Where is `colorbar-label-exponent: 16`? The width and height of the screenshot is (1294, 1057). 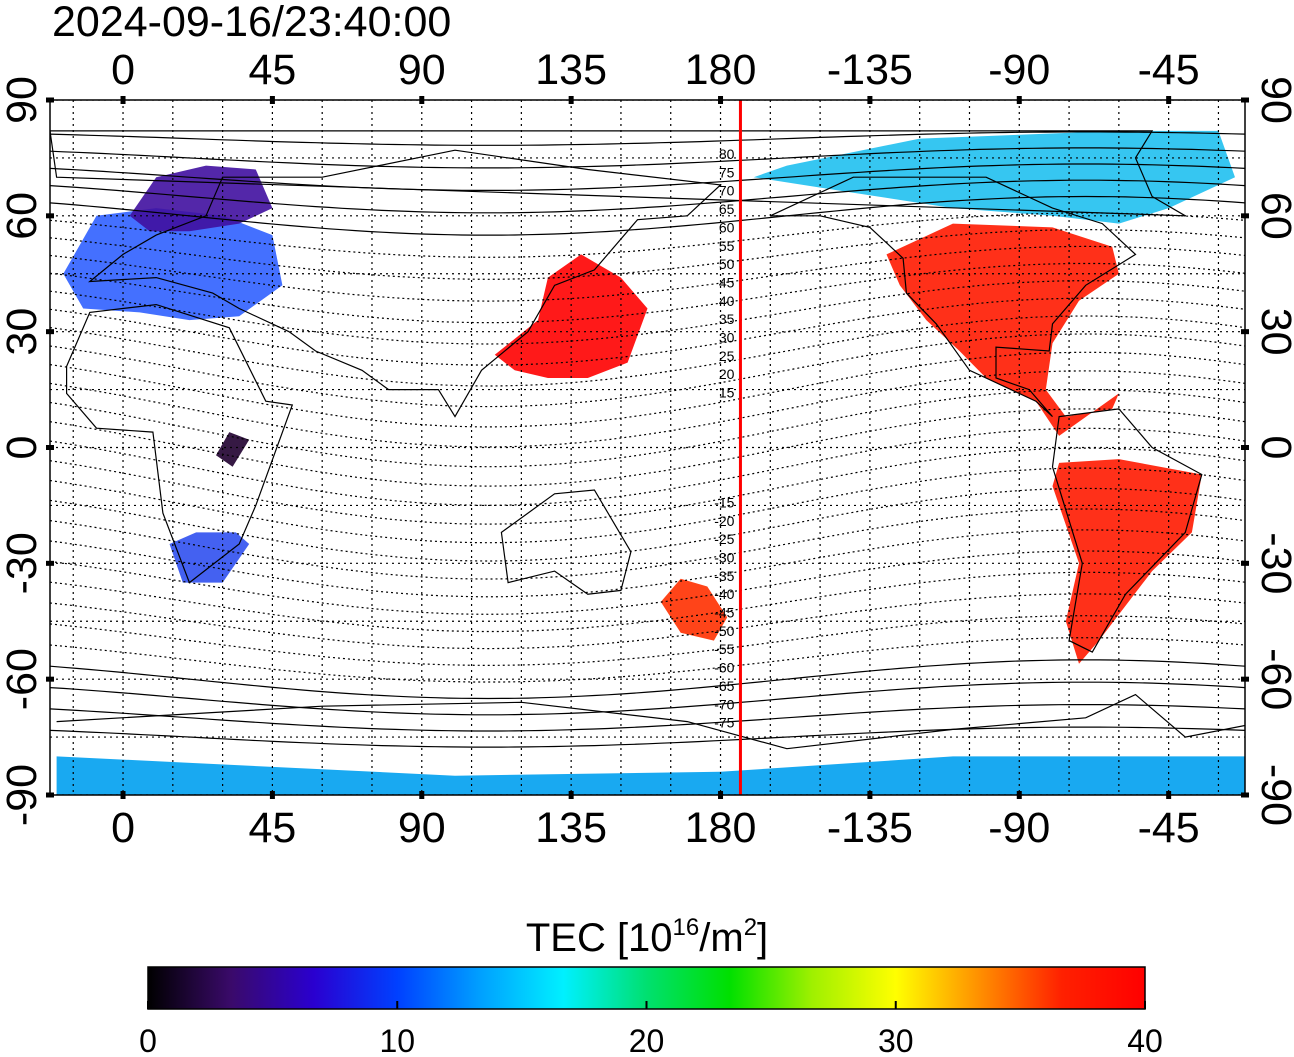
colorbar-label-exponent: 16 is located at coordinates (686, 927).